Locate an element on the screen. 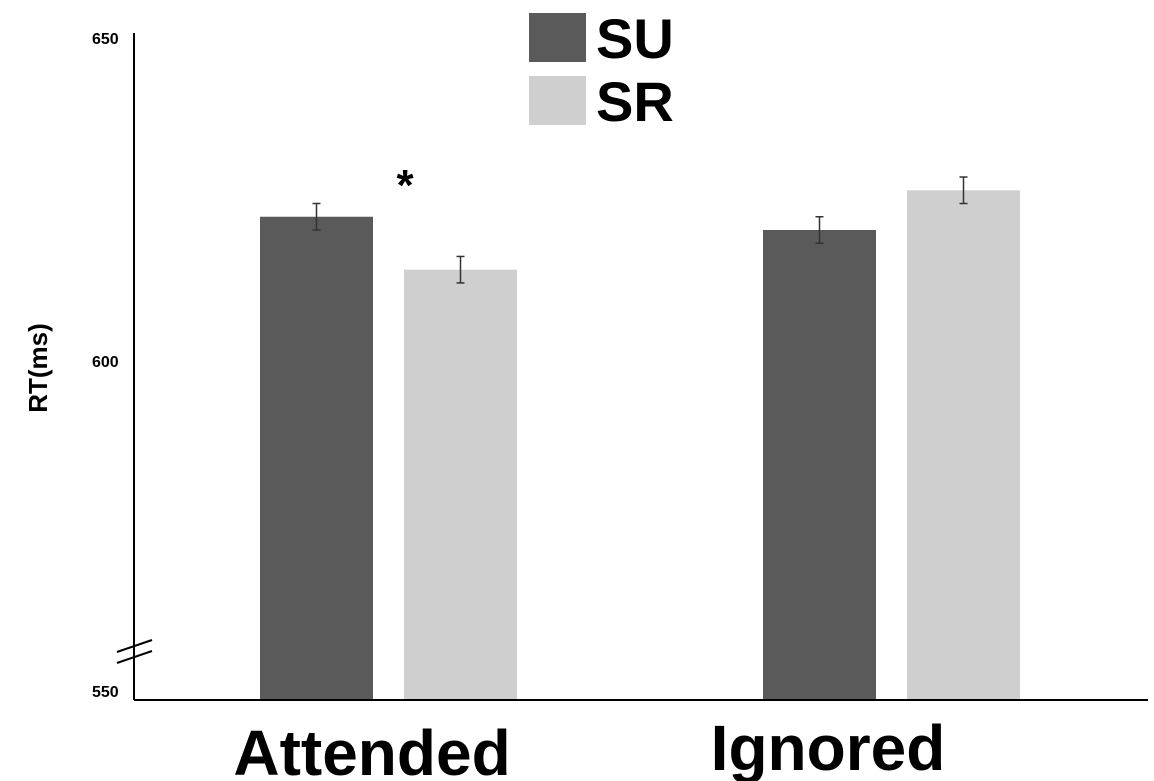 This screenshot has width=1154, height=781. axis-break-mark is located at coordinates (134, 651).